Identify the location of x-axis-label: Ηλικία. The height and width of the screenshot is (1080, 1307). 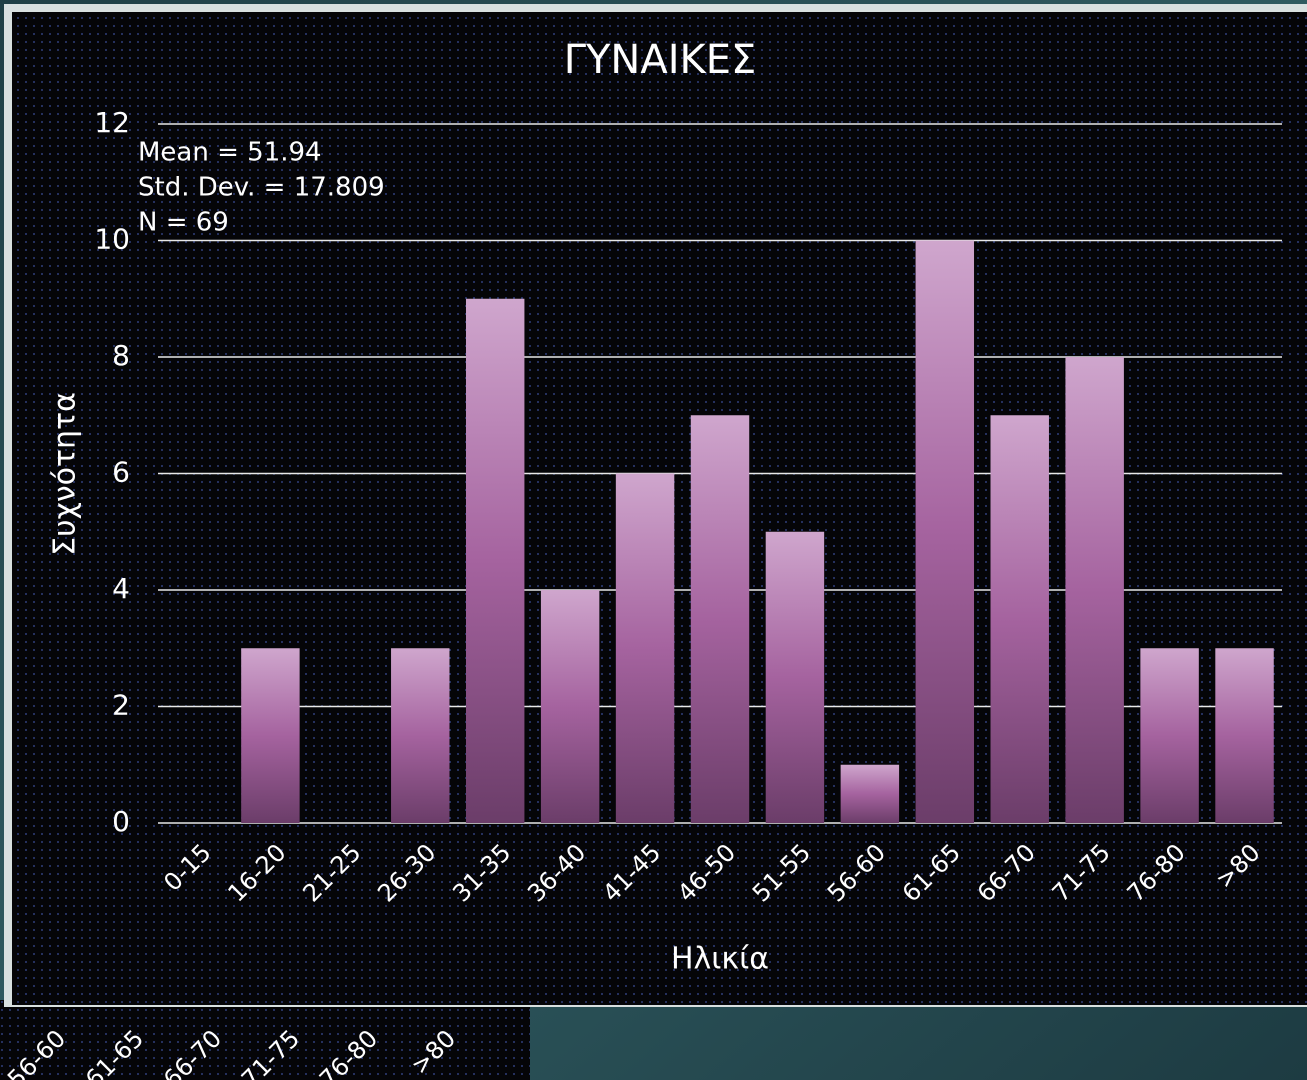
(720, 959).